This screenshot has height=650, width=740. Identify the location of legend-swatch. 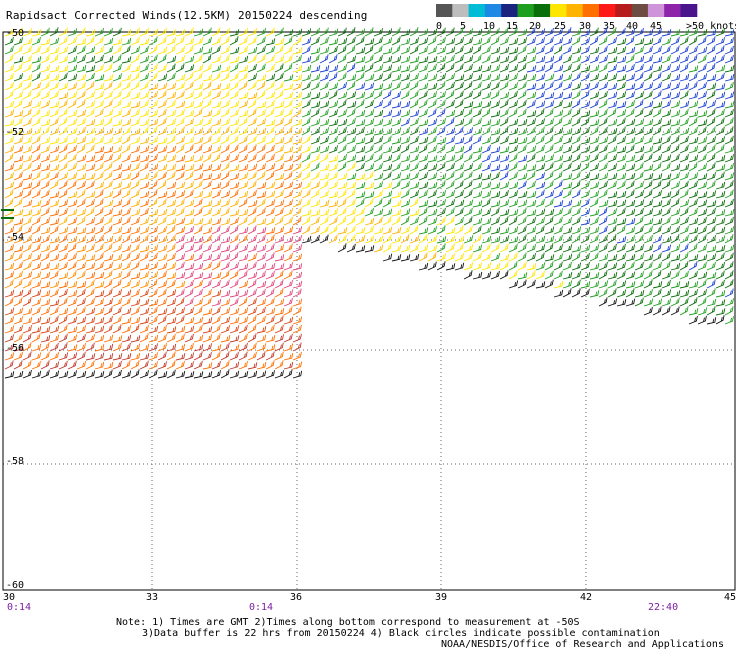
(477, 10).